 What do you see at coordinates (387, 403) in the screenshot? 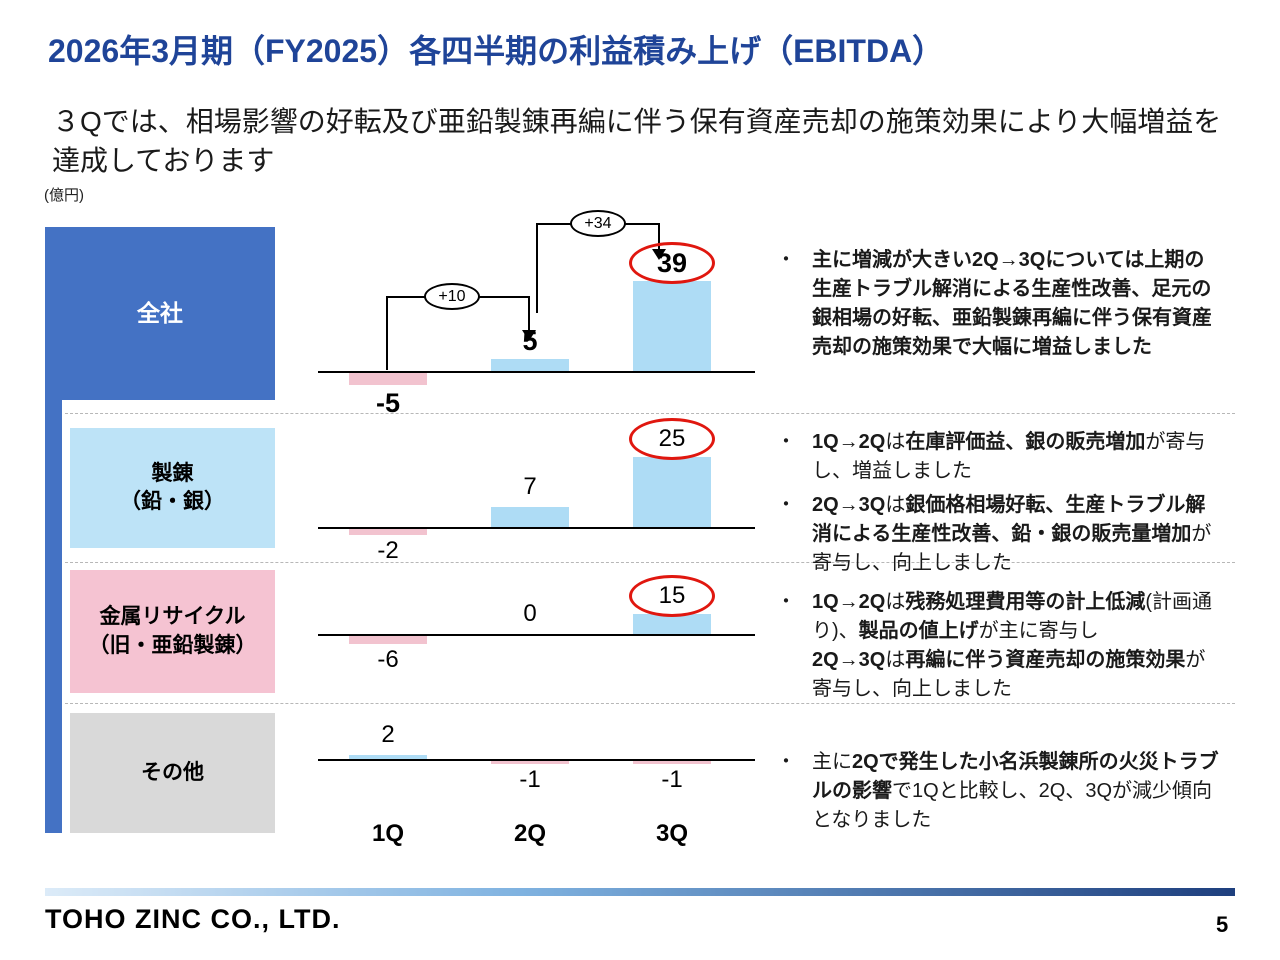
I see `bar-value-row1-1q: -5` at bounding box center [387, 403].